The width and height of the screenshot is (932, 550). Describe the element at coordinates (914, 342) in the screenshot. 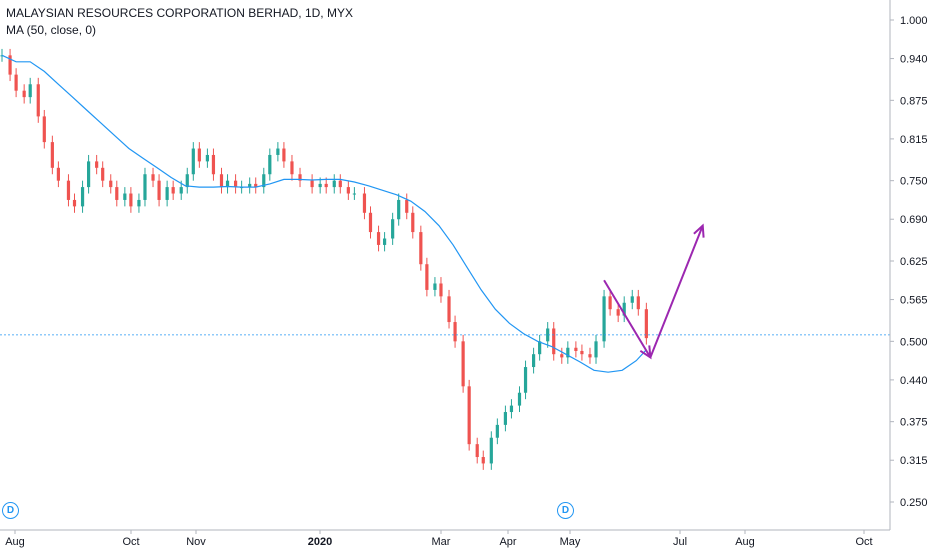

I see `y-tick-label: 0.500` at that location.